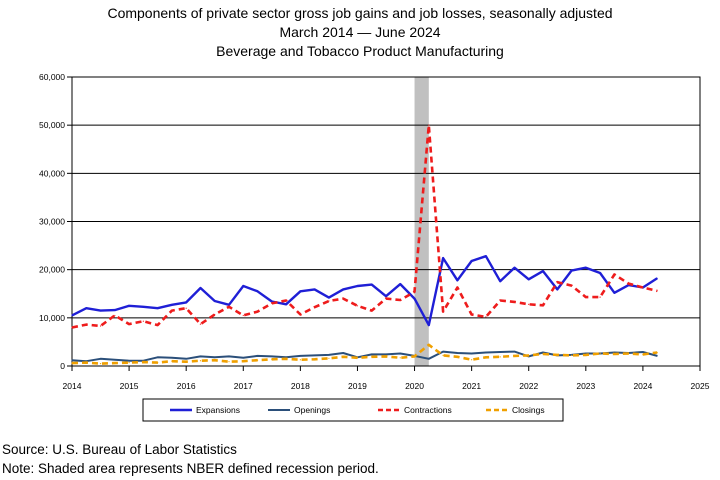 This screenshot has width=720, height=480. I want to click on x-tick-label: 2024, so click(642, 386).